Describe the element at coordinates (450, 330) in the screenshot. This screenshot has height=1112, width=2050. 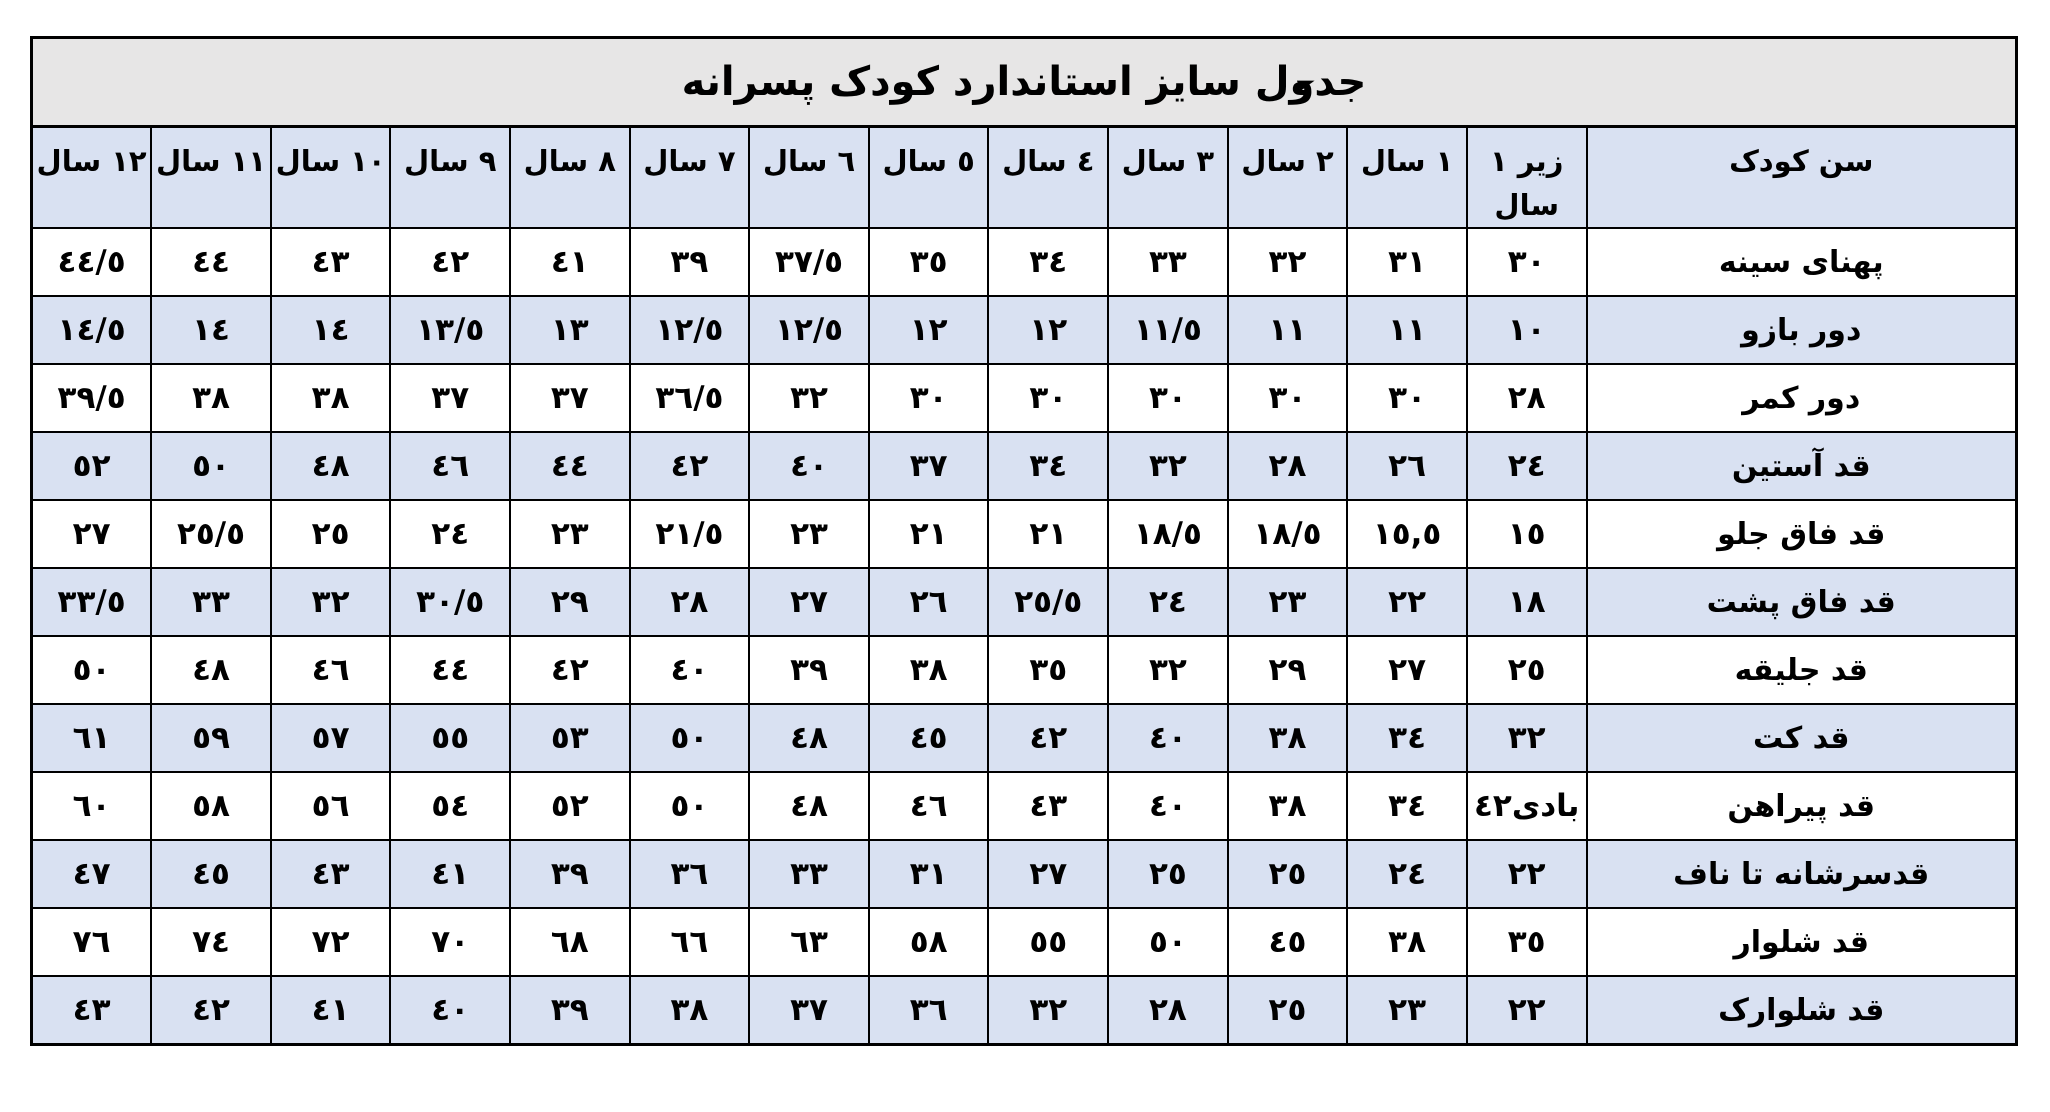
I see `size-value-cell: ١٣/٥` at that location.